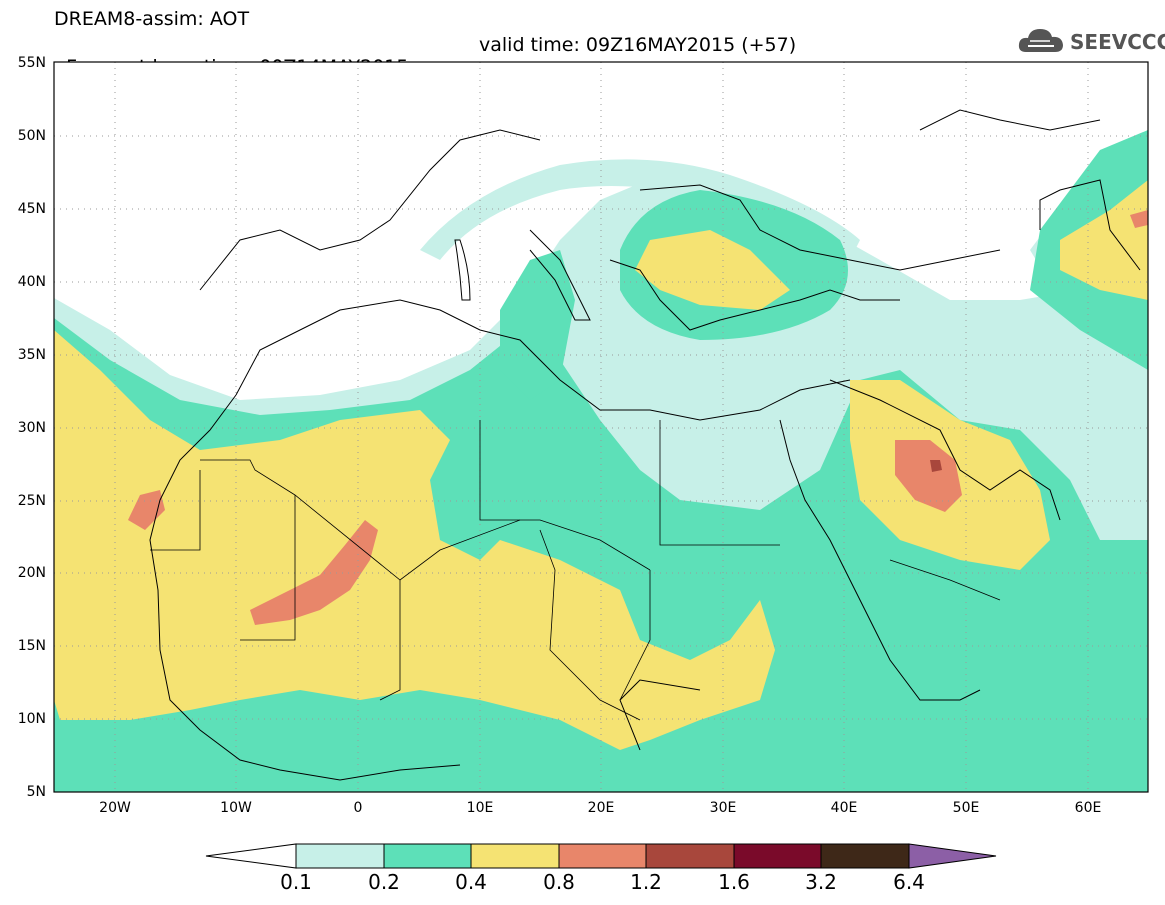  Describe the element at coordinates (31, 136) in the screenshot. I see `lat-label-50n: 50N` at that location.